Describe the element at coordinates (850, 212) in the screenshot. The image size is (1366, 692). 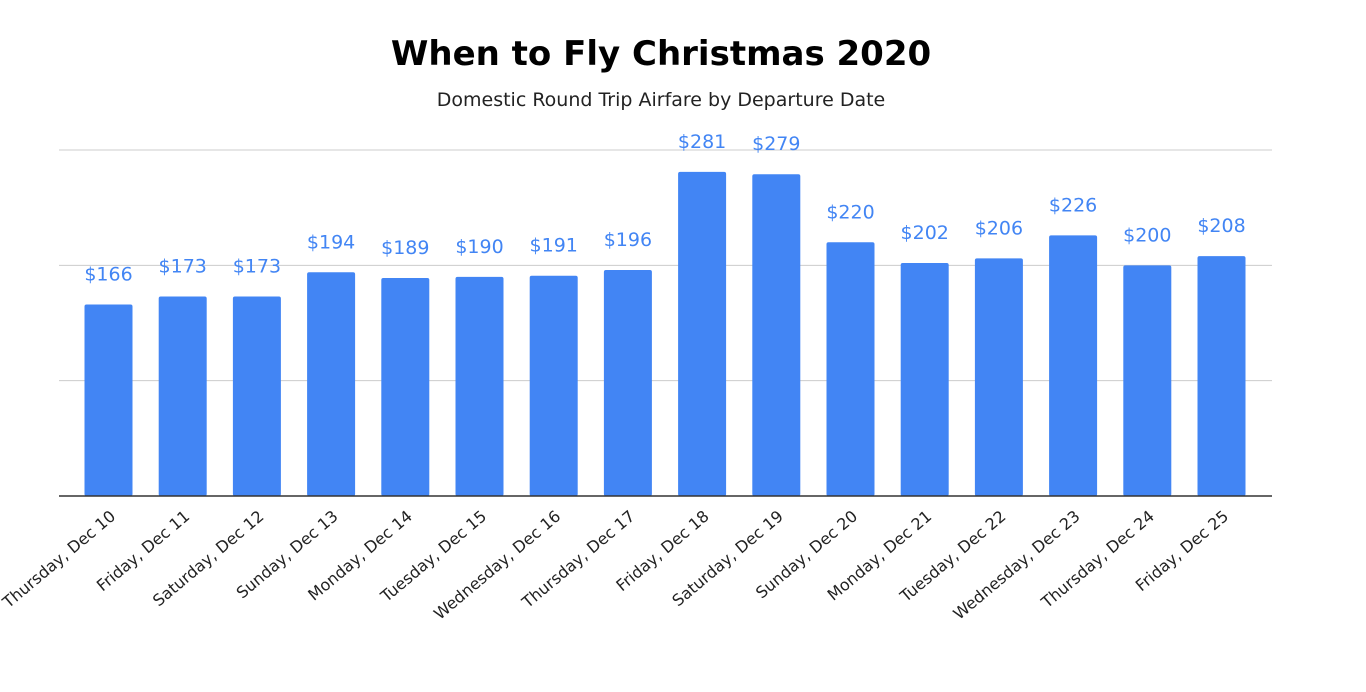
I see `data-label: $220` at that location.